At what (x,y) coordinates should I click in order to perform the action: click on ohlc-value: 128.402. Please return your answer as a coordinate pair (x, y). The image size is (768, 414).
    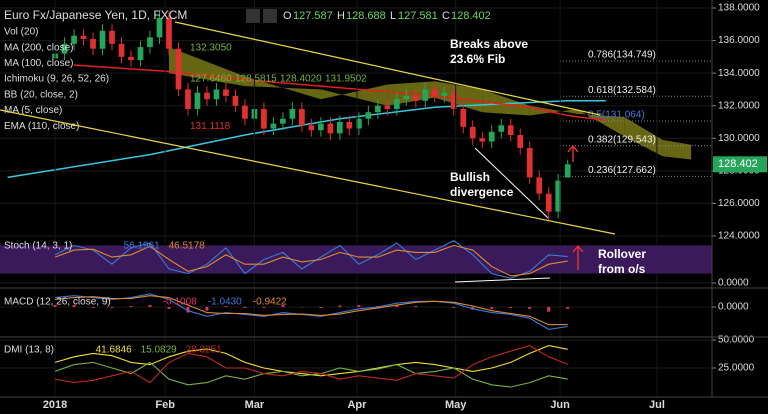
    Looking at the image, I should click on (471, 16).